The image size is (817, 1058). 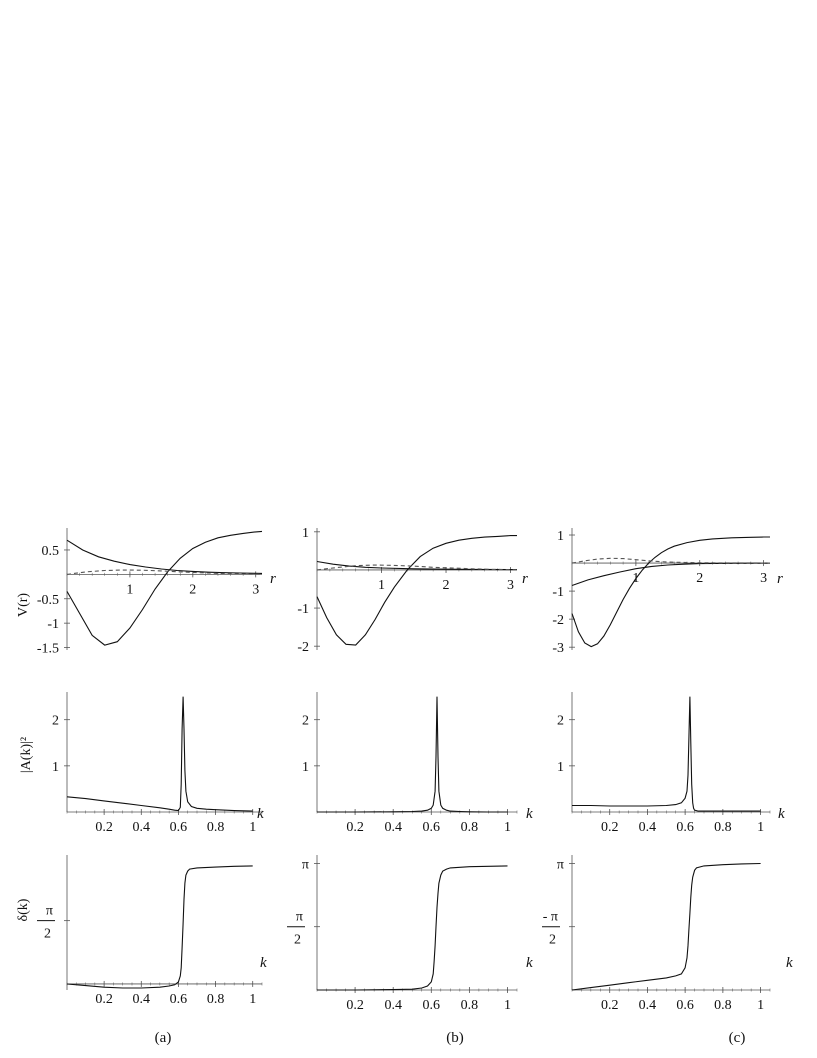 What do you see at coordinates (273, 579) in the screenshot?
I see `xlabel-a-potential: r` at bounding box center [273, 579].